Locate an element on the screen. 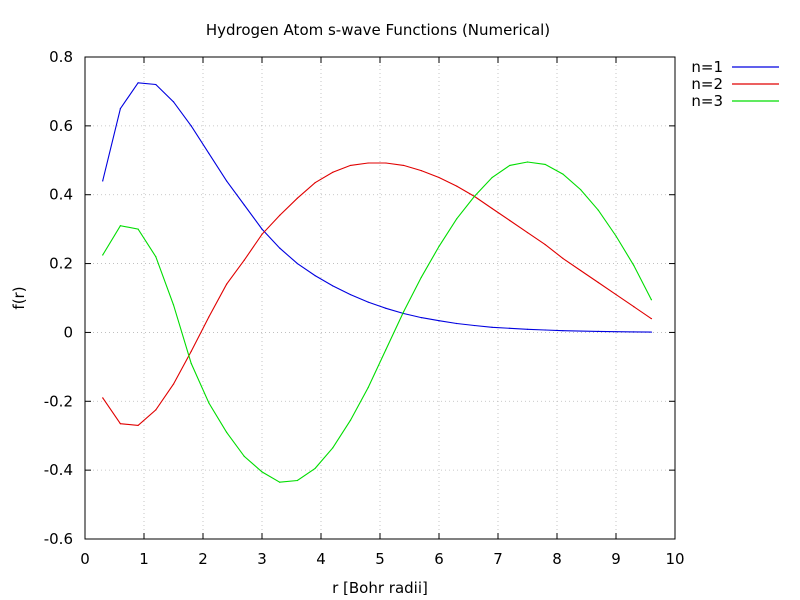  x-tick-label: 5 is located at coordinates (380, 559).